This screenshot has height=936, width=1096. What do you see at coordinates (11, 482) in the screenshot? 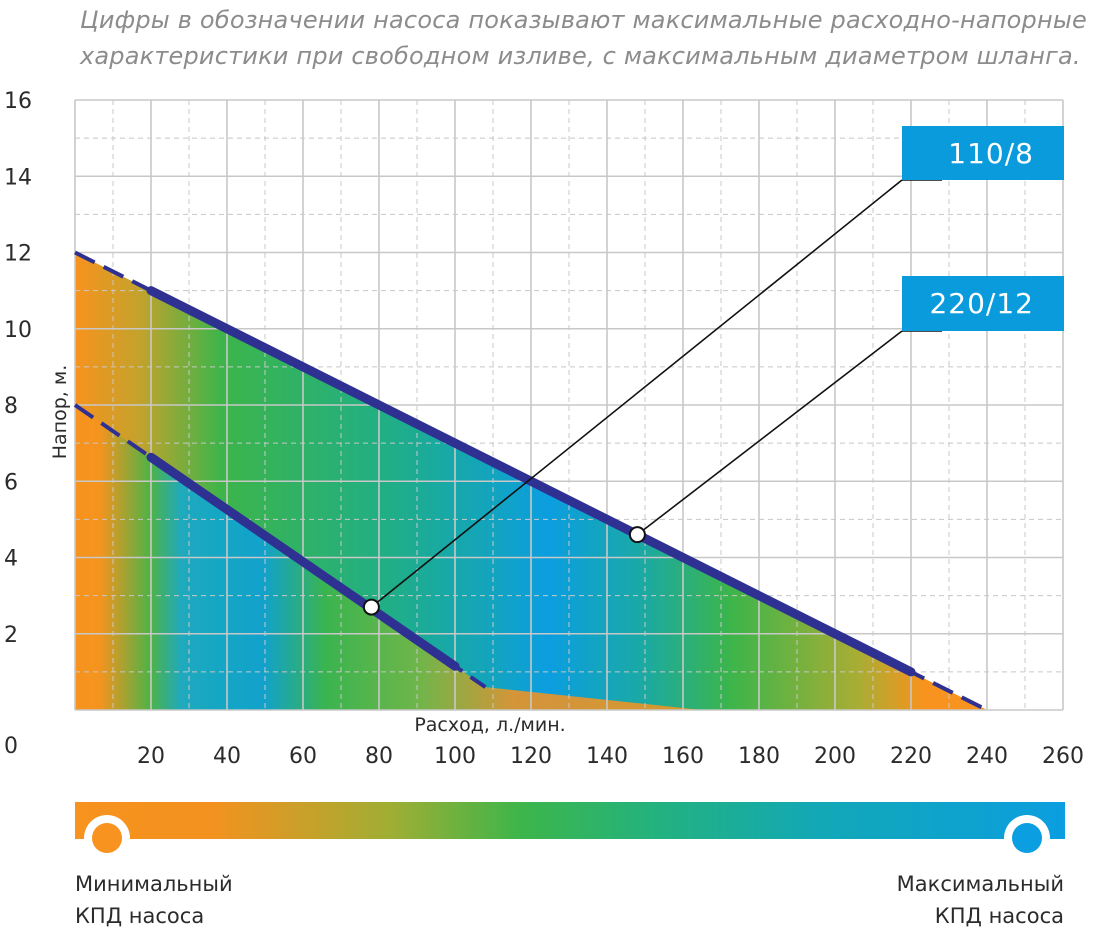
I see `y-tick-label: 6` at bounding box center [11, 482].